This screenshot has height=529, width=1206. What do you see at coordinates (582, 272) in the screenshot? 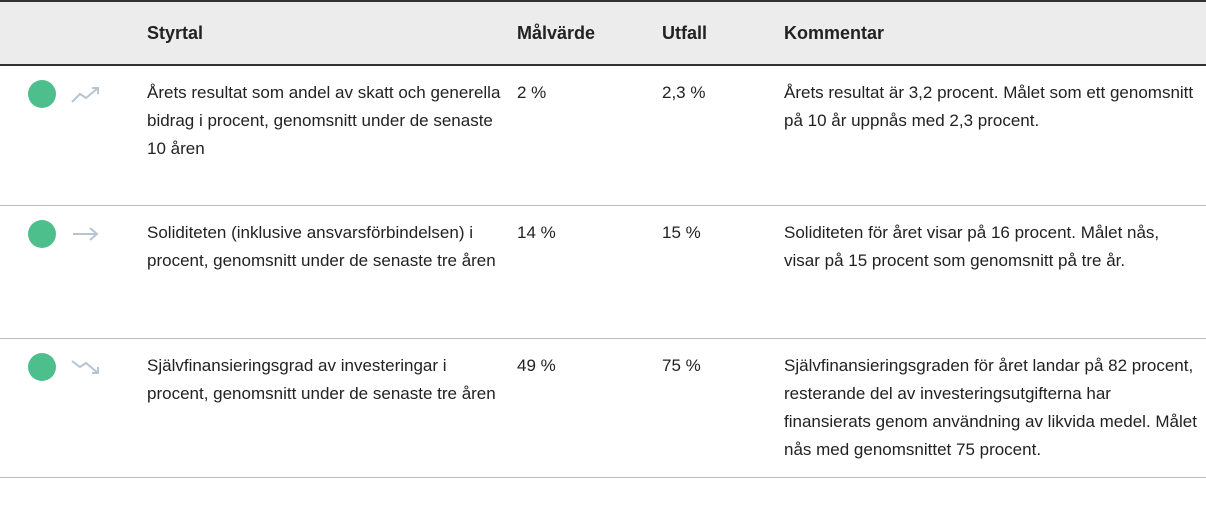
I see `cell: 14 %` at bounding box center [582, 272].